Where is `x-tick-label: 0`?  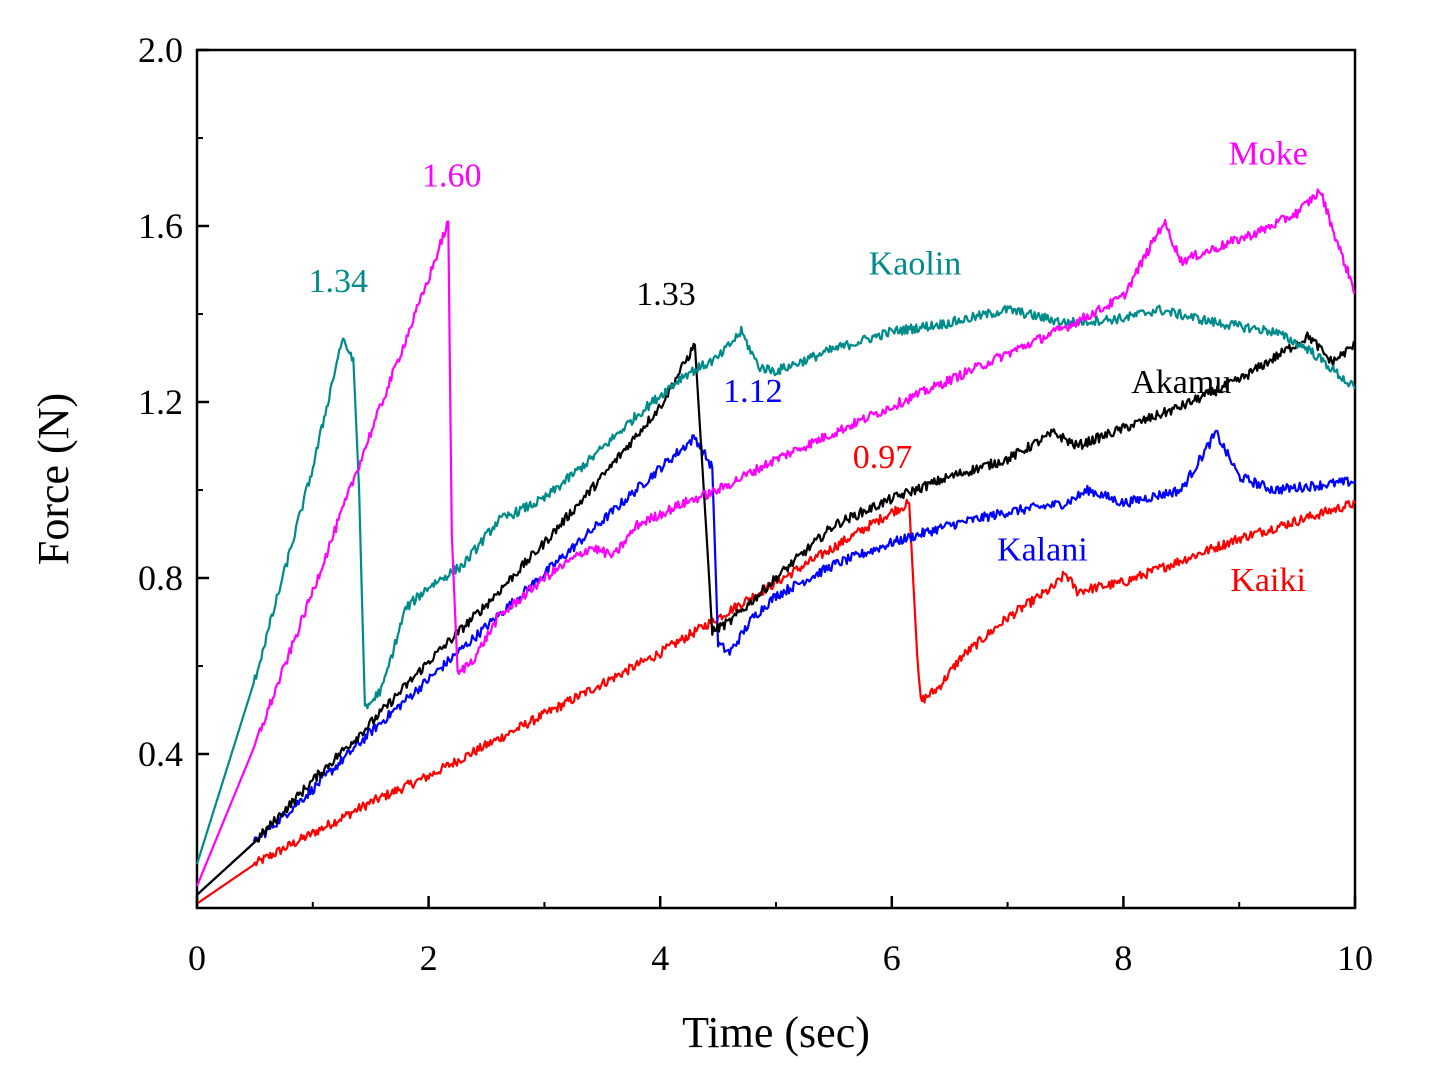 x-tick-label: 0 is located at coordinates (197, 958).